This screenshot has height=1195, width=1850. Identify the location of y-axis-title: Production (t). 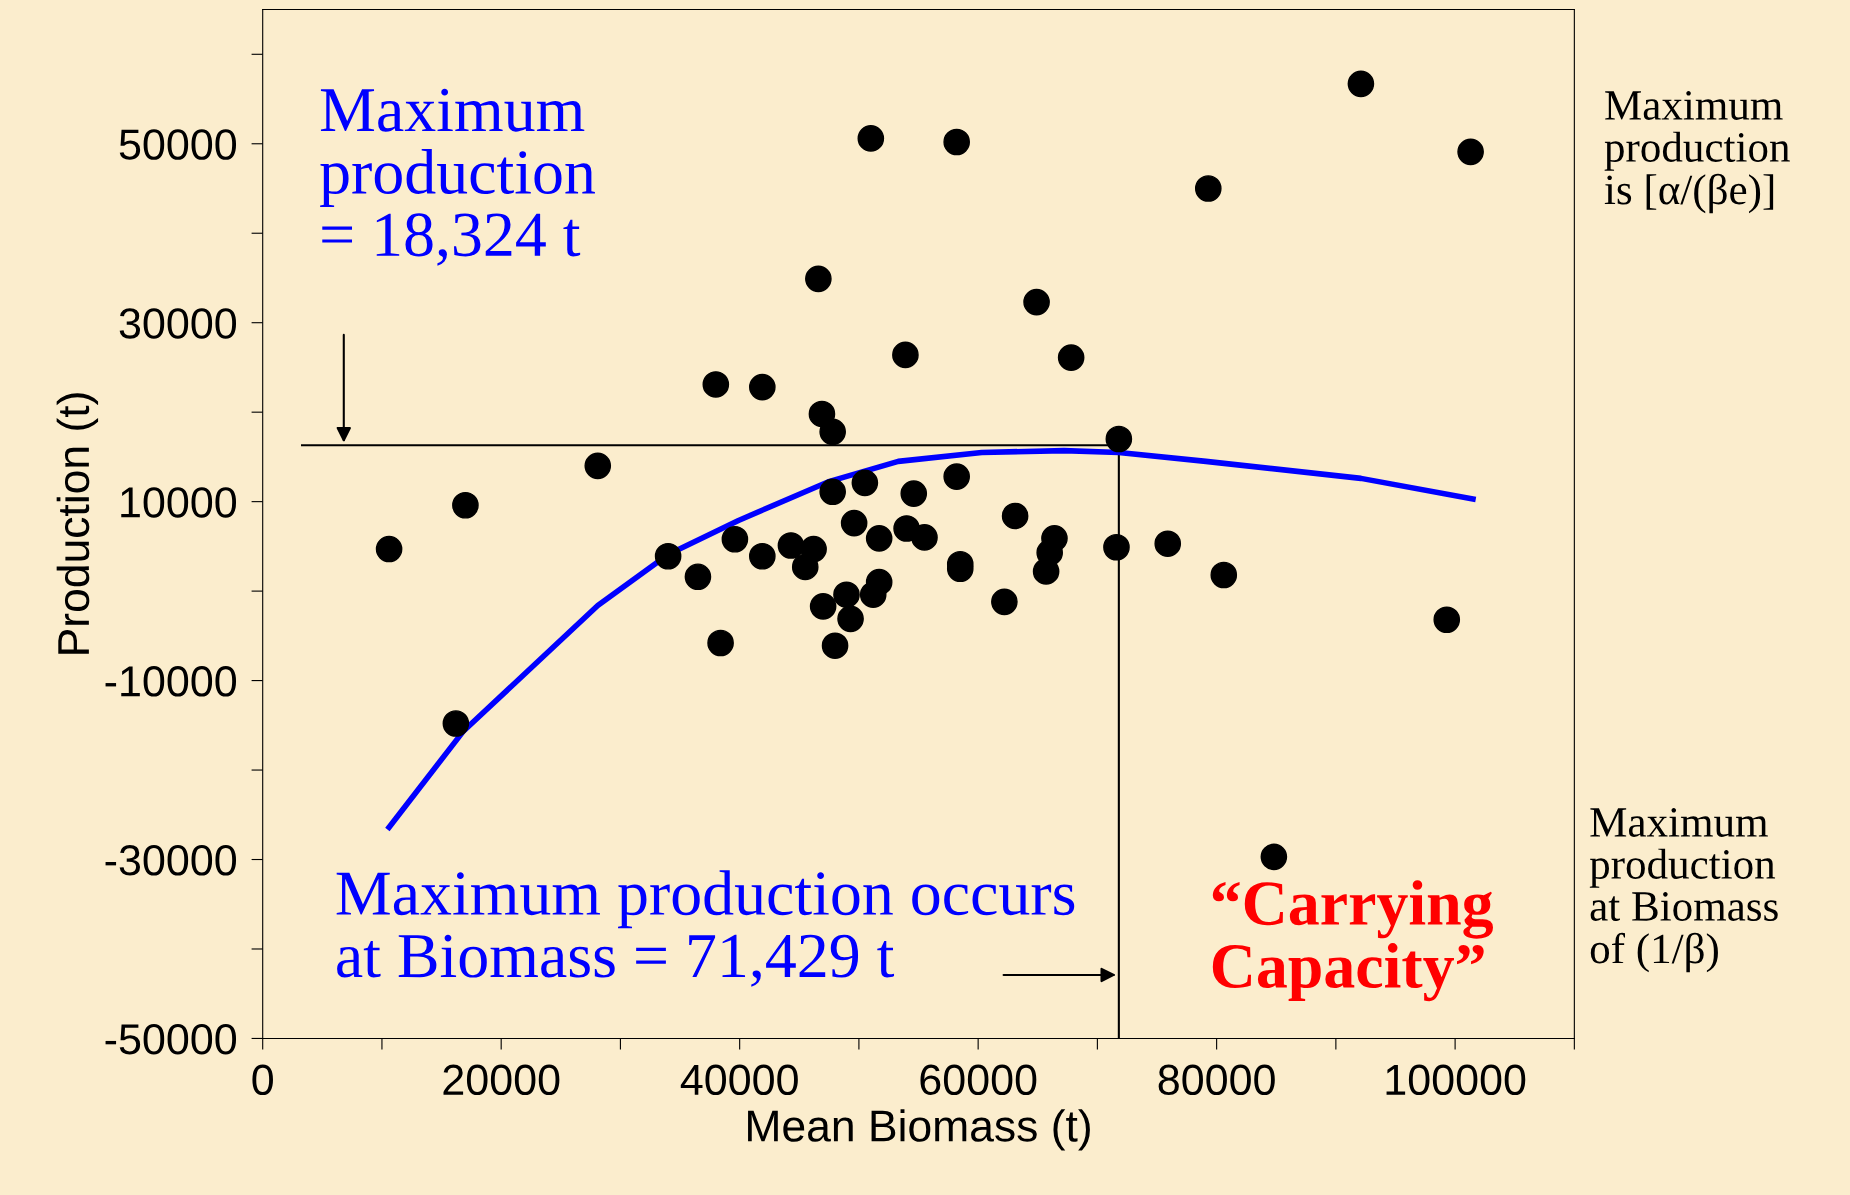
(77, 523).